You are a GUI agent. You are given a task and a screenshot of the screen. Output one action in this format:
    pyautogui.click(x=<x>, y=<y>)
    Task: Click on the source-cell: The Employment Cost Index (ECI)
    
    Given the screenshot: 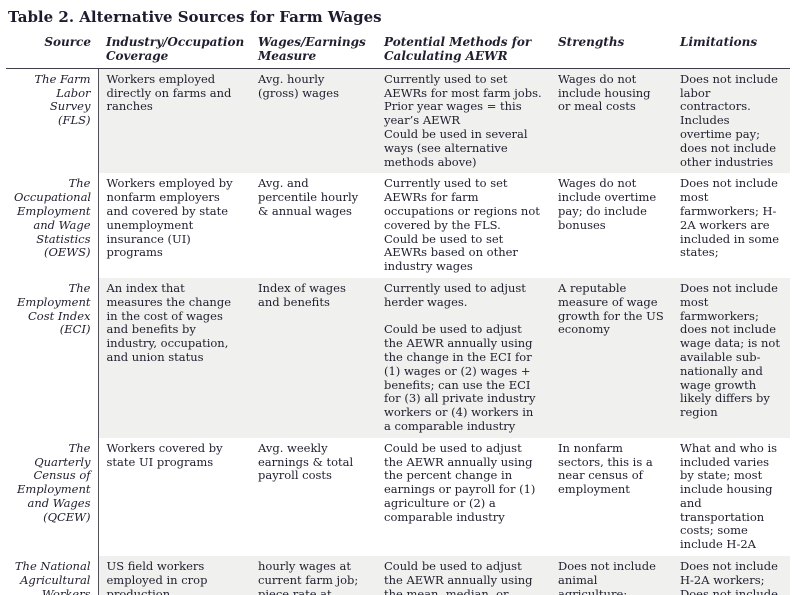 What is the action you would take?
    pyautogui.click(x=52, y=357)
    